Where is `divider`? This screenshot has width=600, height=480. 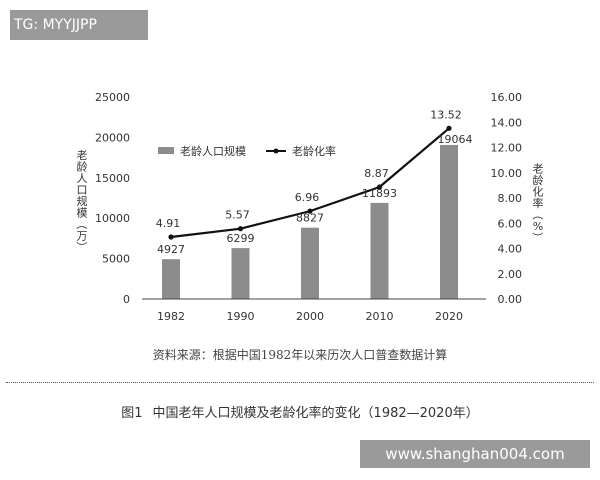
divider is located at coordinates (300, 382).